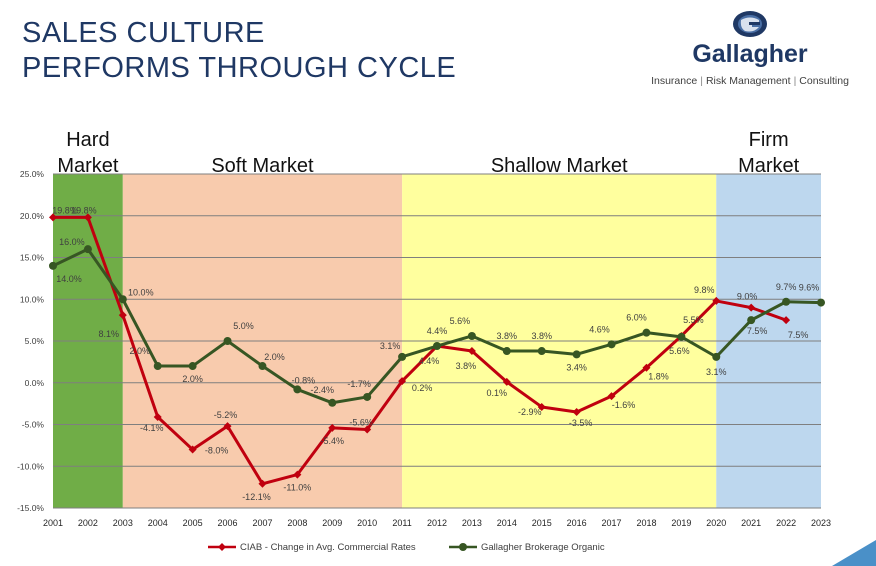  I want to click on x-tick-label: 2020, so click(716, 523).